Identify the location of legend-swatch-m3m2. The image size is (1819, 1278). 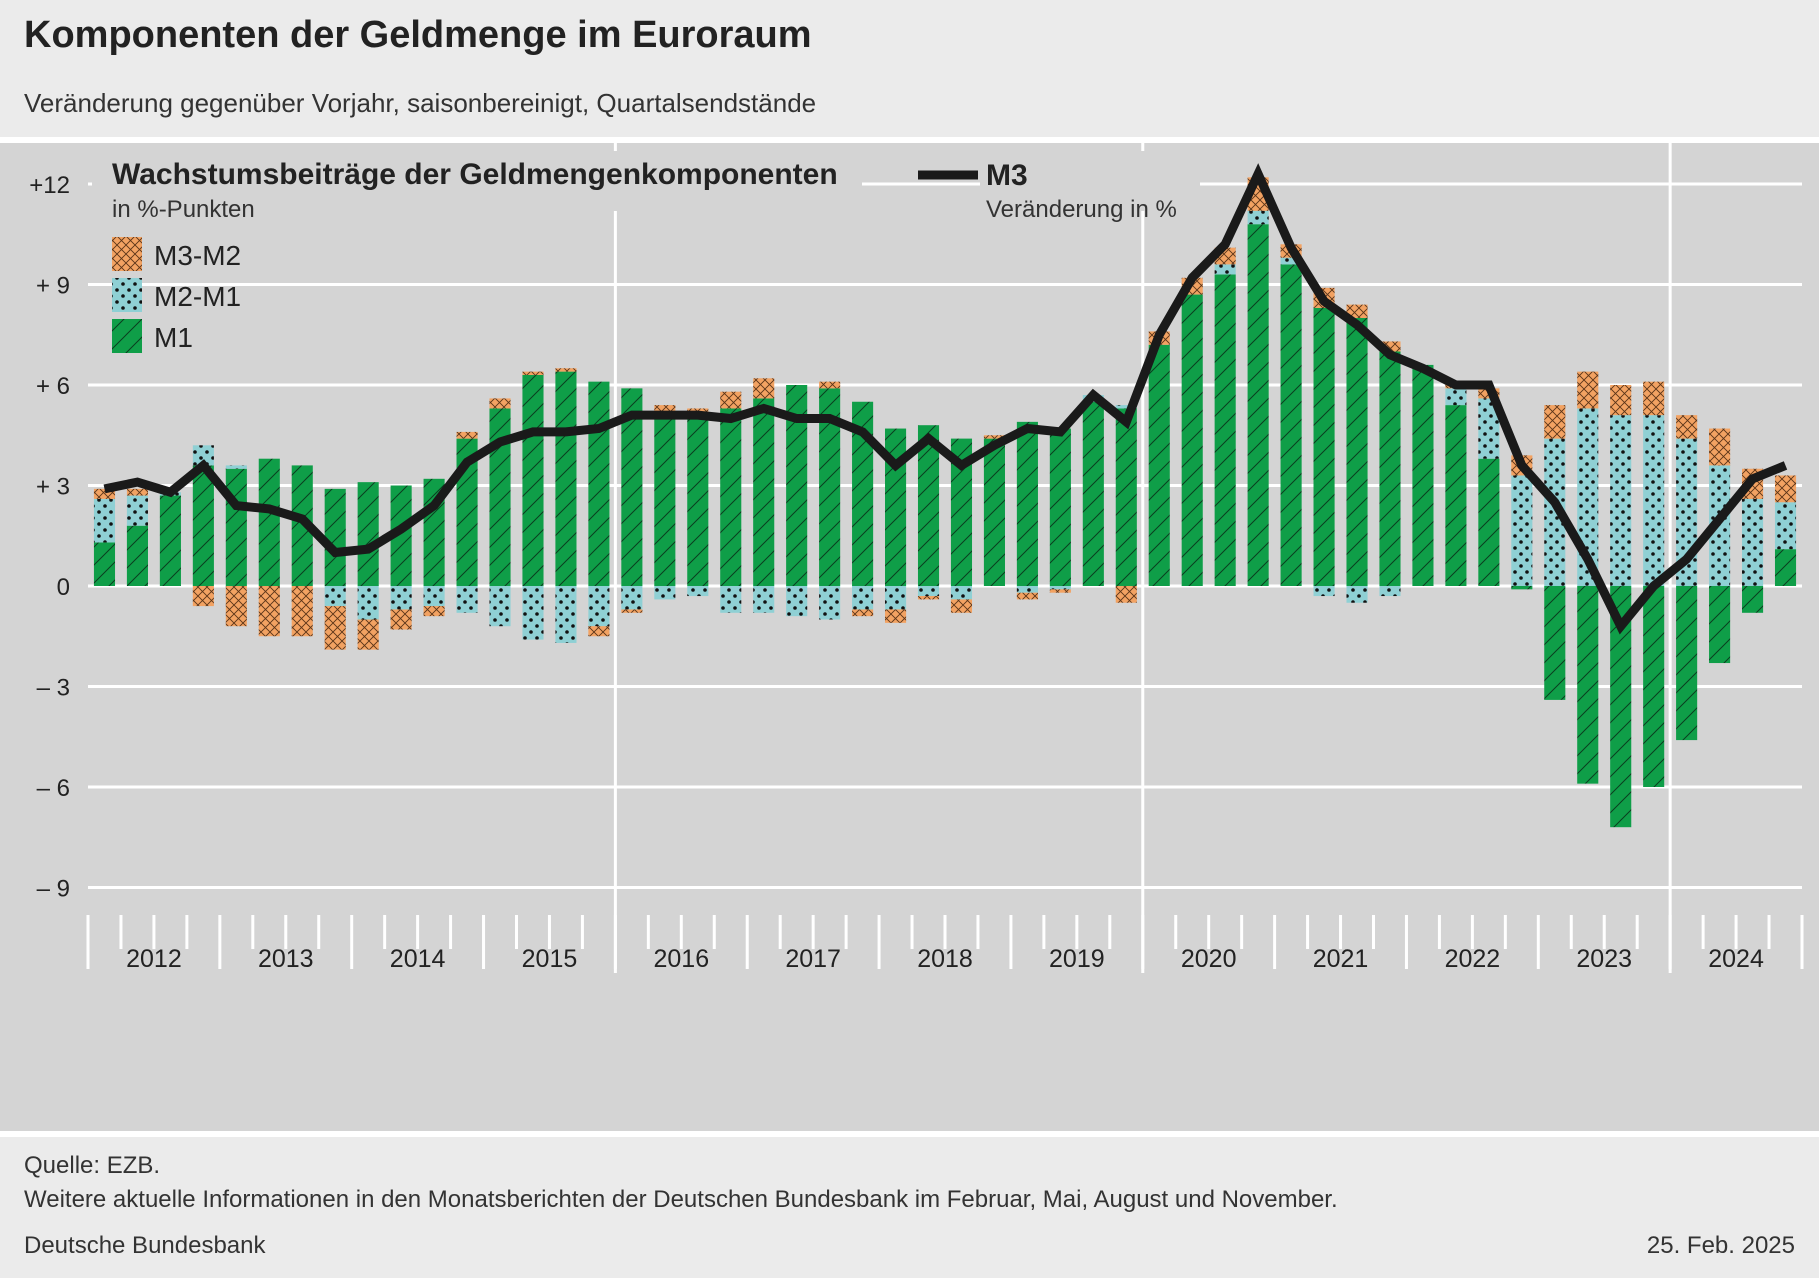
(127, 254).